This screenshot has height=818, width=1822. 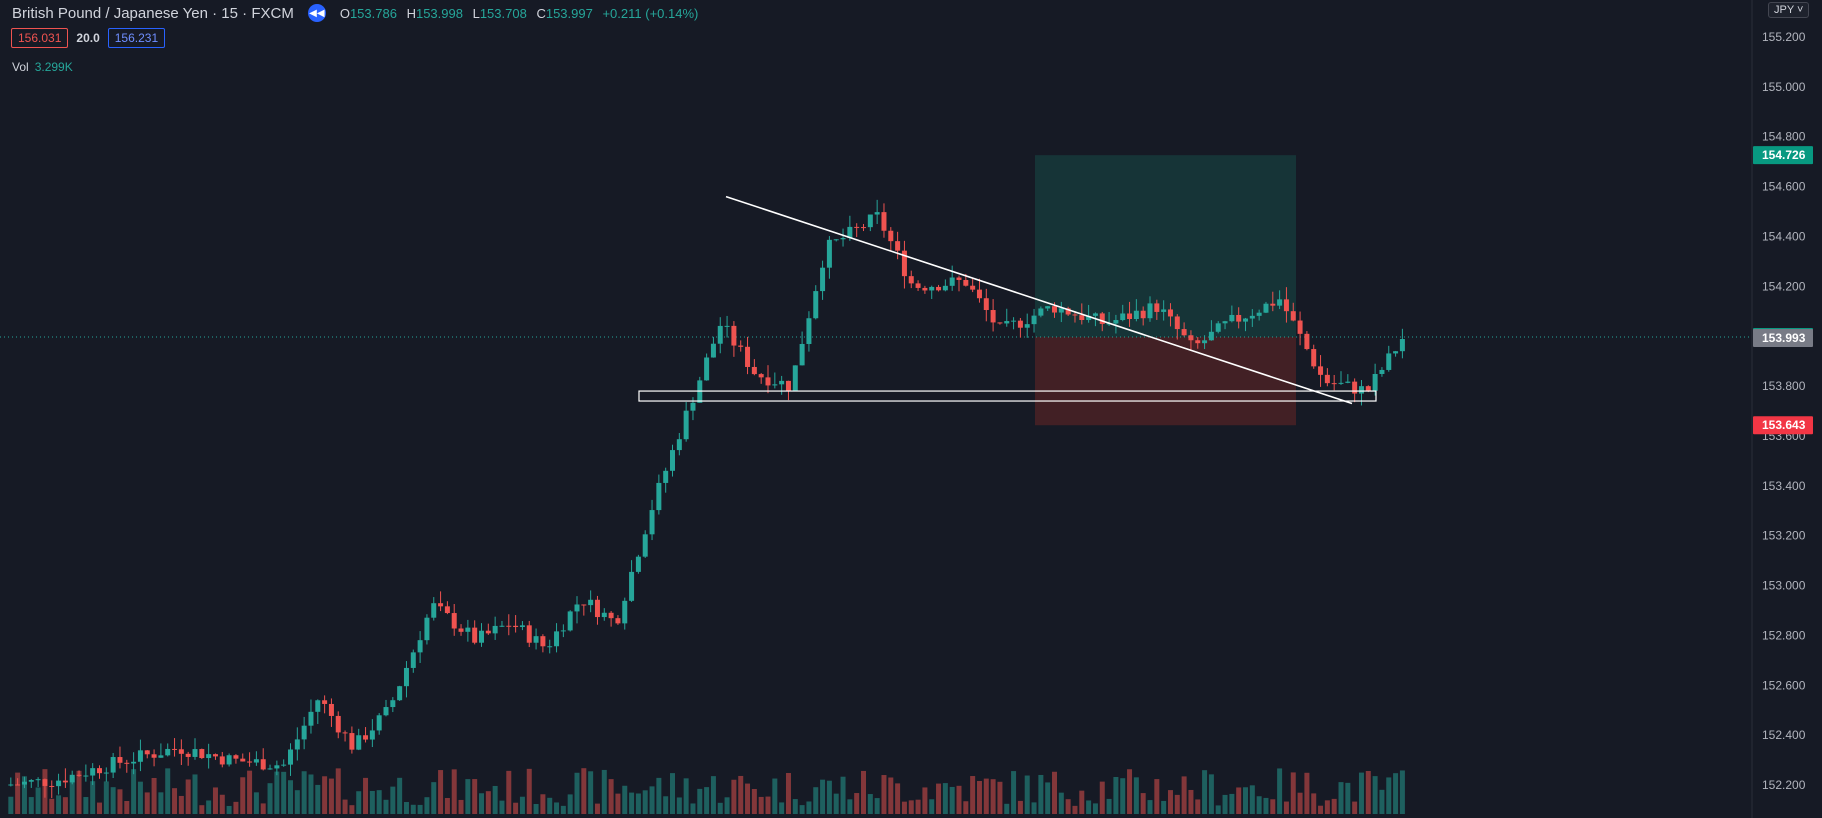 What do you see at coordinates (1007, 396) in the screenshot?
I see `support-zone` at bounding box center [1007, 396].